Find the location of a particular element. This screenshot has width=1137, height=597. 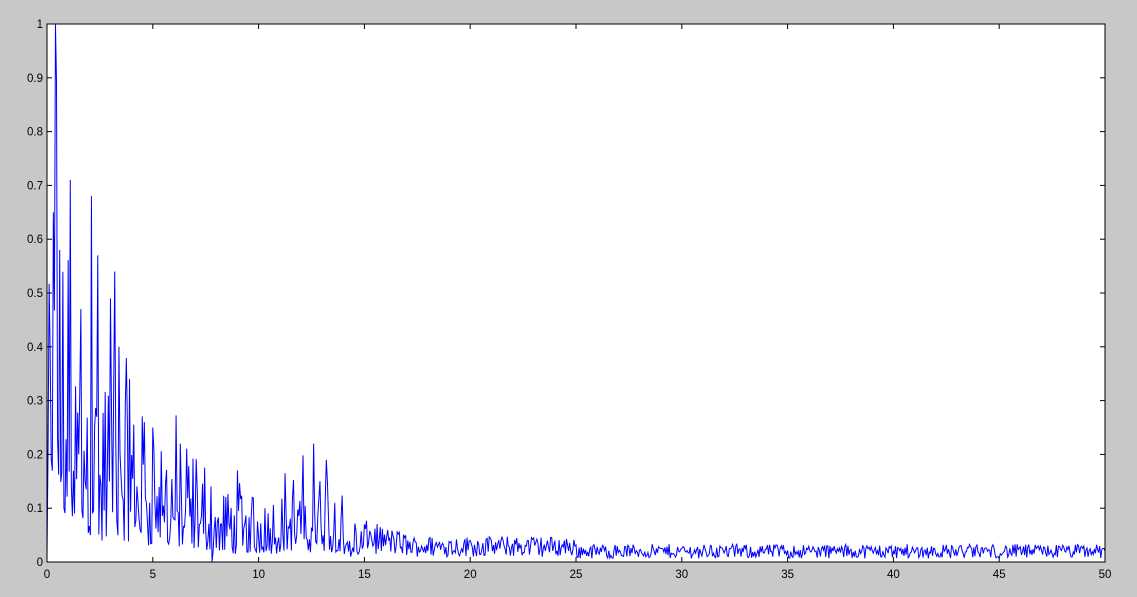

x-tick-label: 15 is located at coordinates (364, 575).